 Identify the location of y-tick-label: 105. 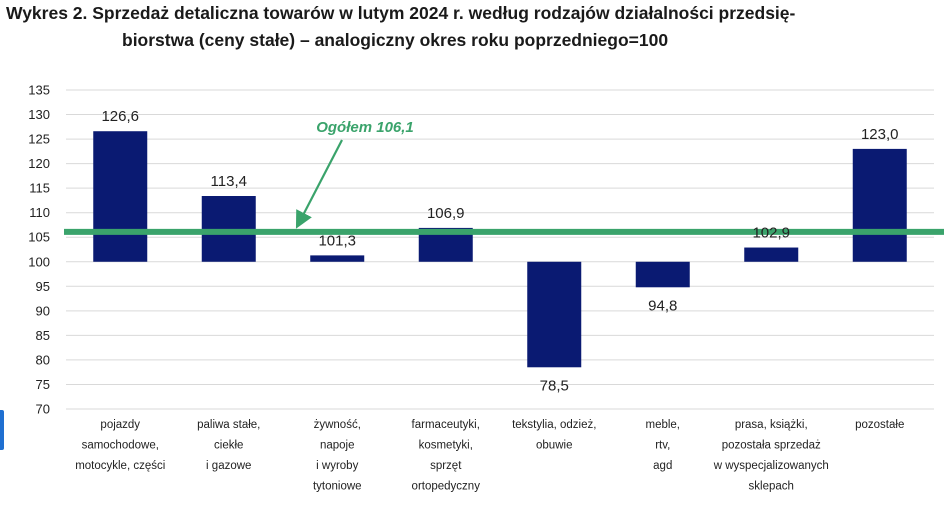
(39, 237).